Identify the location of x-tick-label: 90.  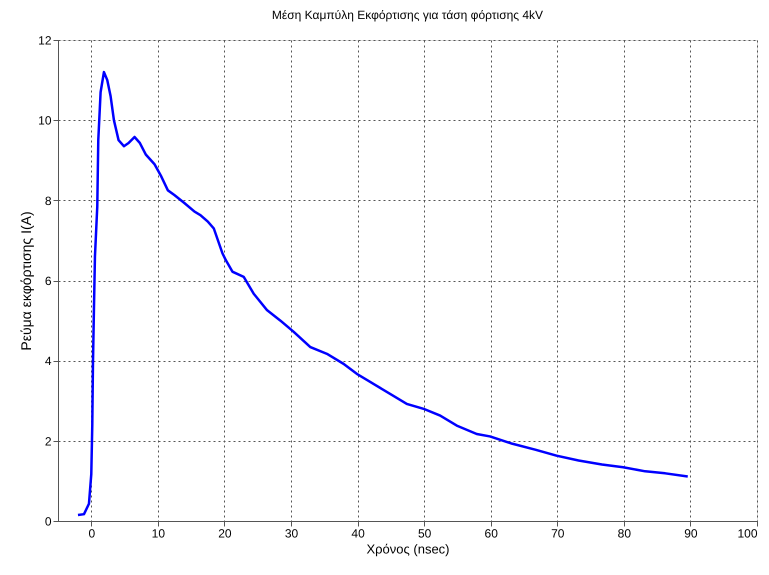
(691, 533).